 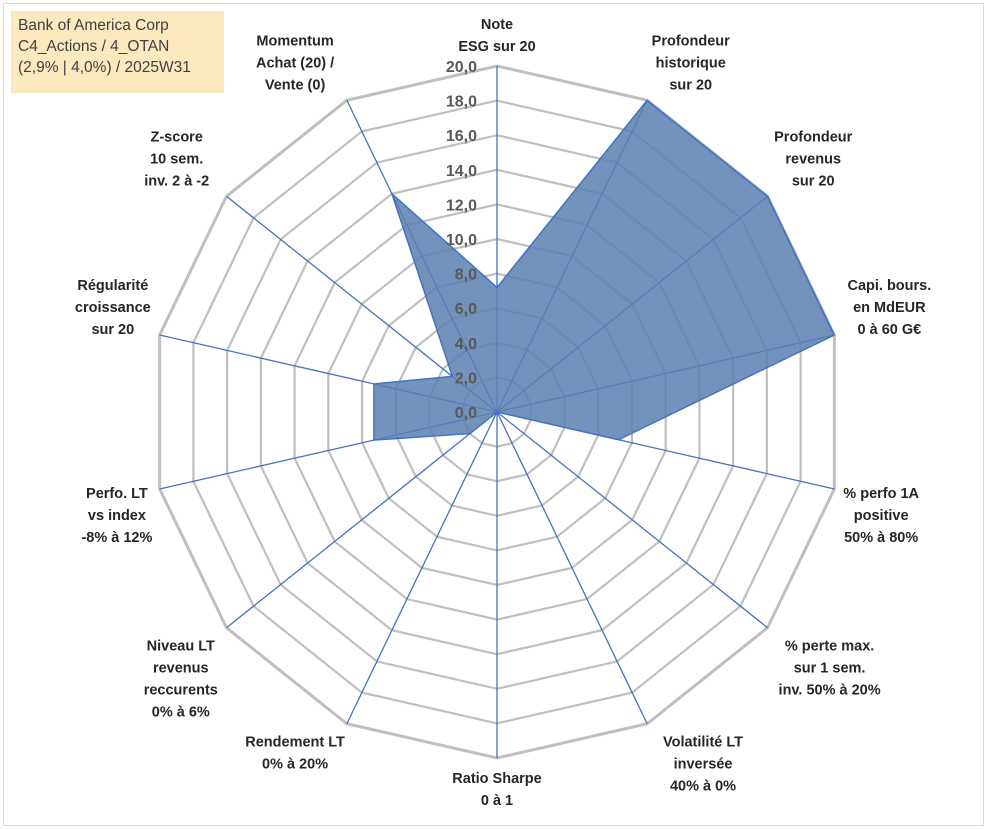 I want to click on axis-label: Z-score 10 sem. inv. 2 à -2, so click(x=176, y=159).